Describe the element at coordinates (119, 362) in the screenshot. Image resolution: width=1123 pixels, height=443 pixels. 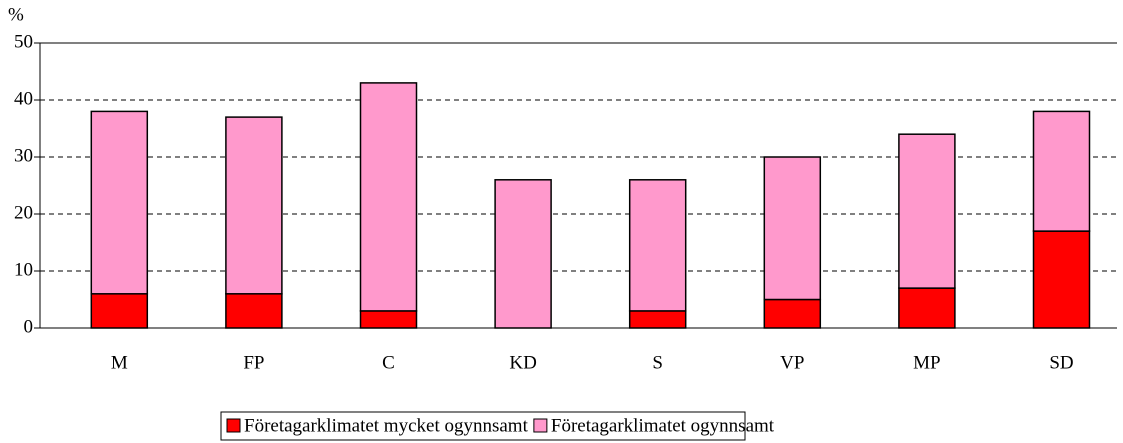
I see `x-tick-label: M` at that location.